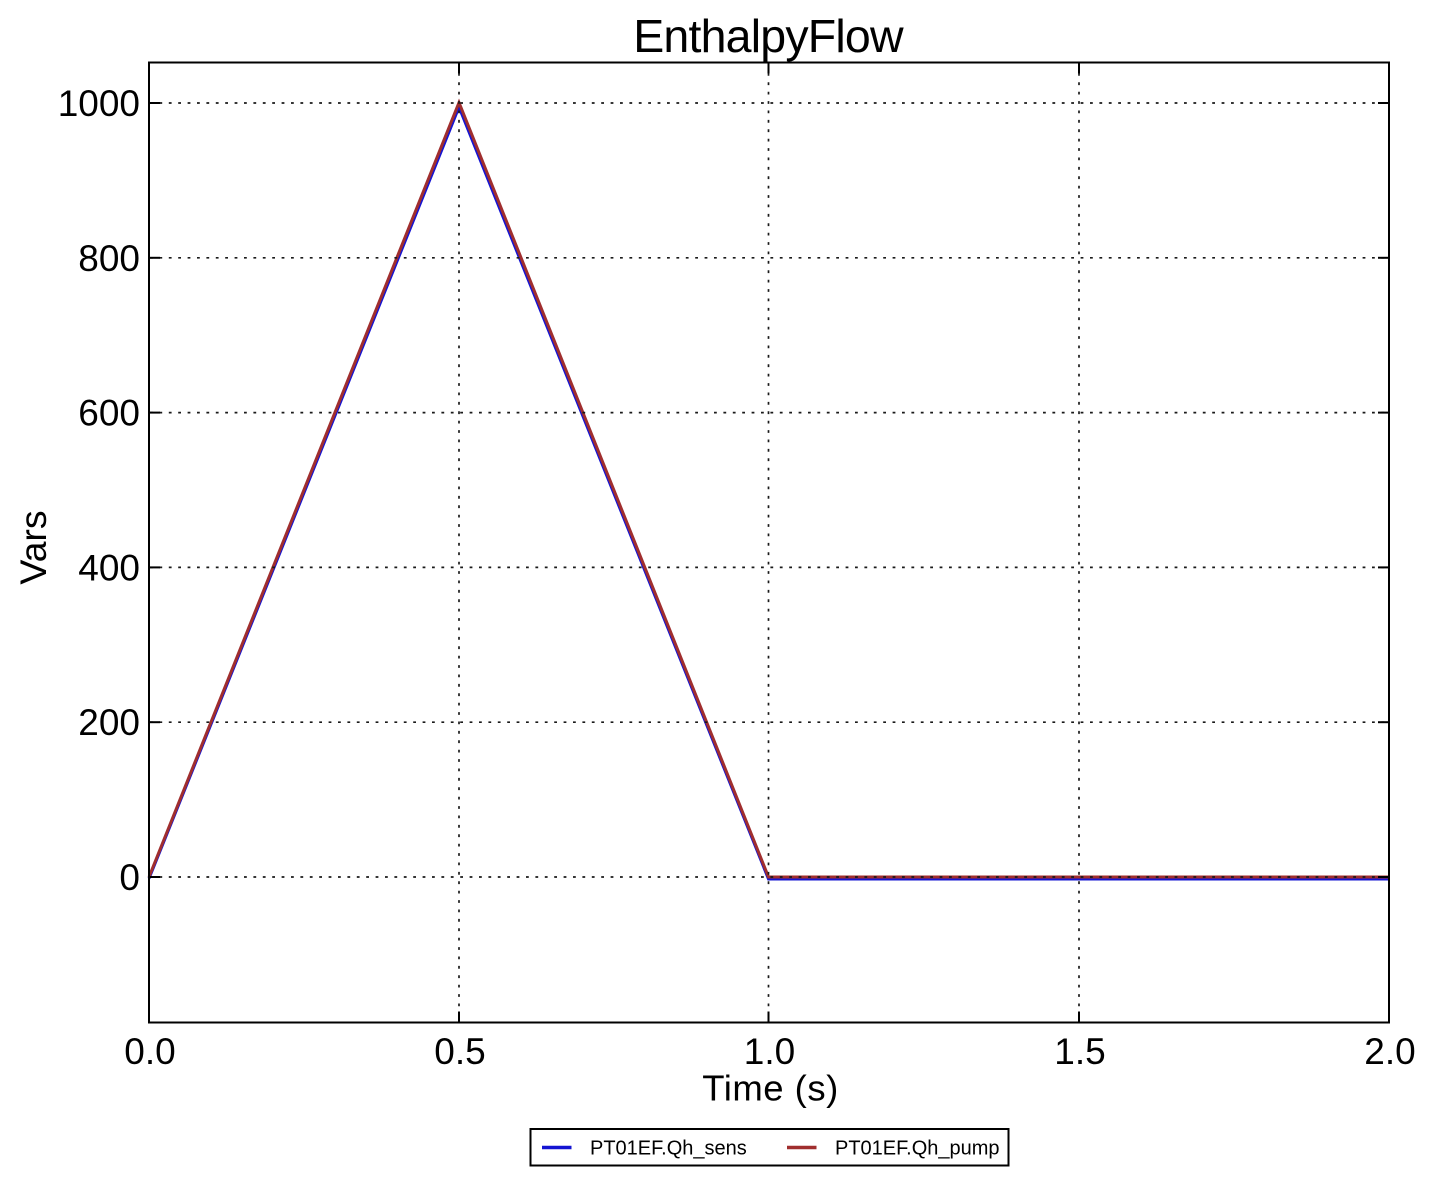 The height and width of the screenshot is (1185, 1433). Describe the element at coordinates (769, 1051) in the screenshot. I see `svg-text: 1.0` at that location.